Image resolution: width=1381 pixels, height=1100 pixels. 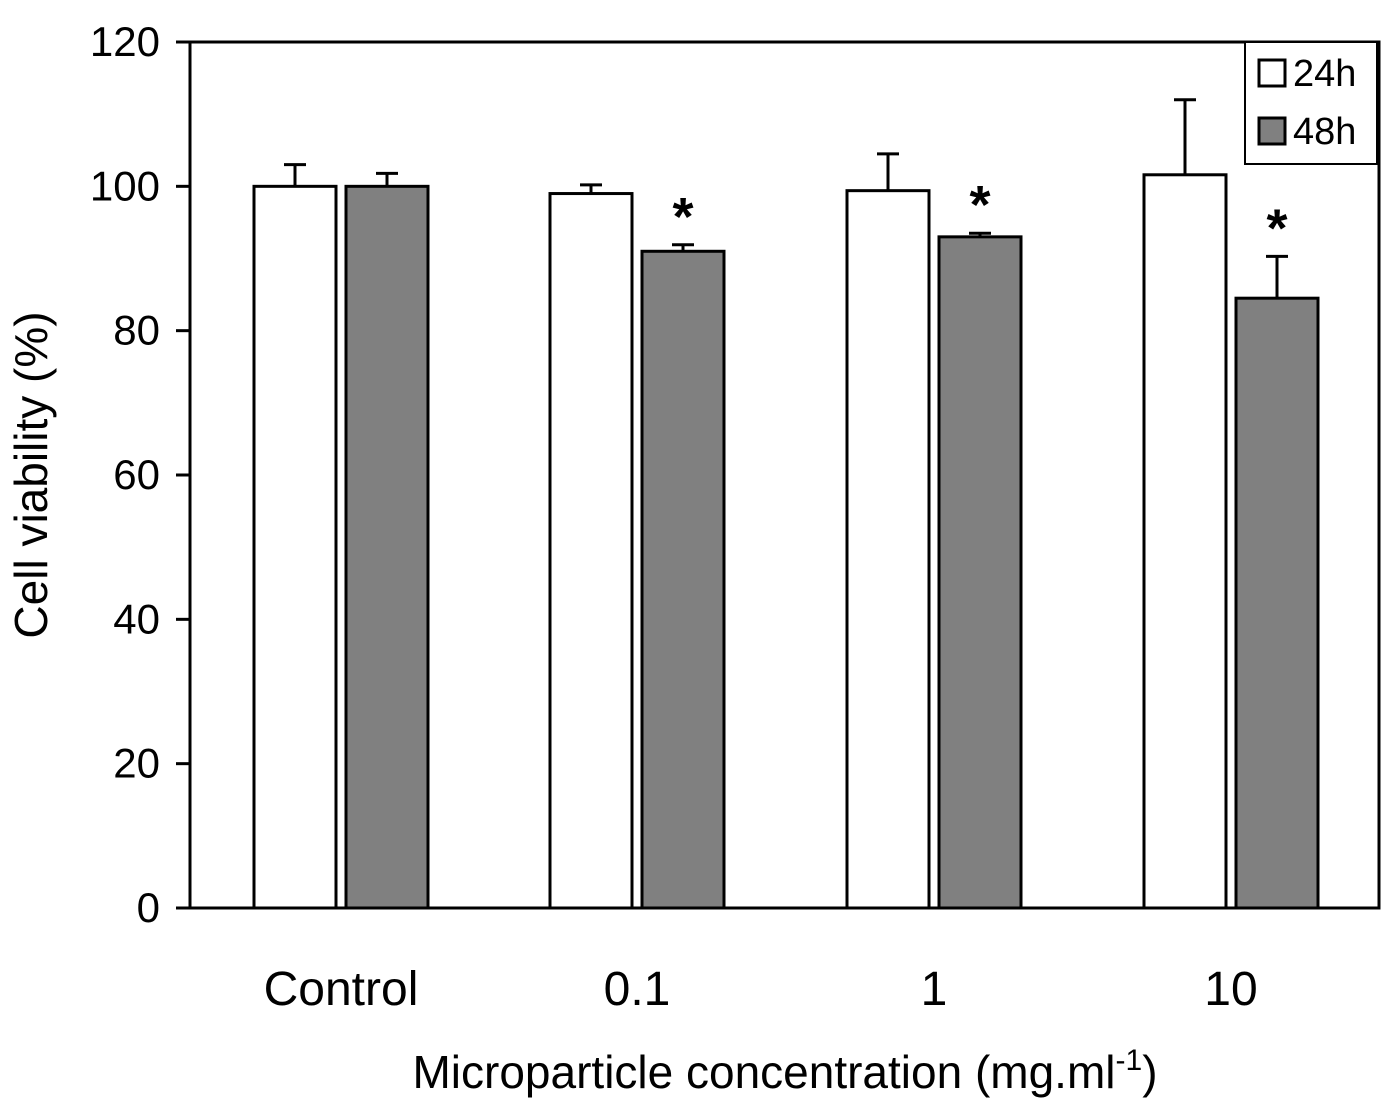 What do you see at coordinates (591, 551) in the screenshot?
I see `bar-24h-0.1` at bounding box center [591, 551].